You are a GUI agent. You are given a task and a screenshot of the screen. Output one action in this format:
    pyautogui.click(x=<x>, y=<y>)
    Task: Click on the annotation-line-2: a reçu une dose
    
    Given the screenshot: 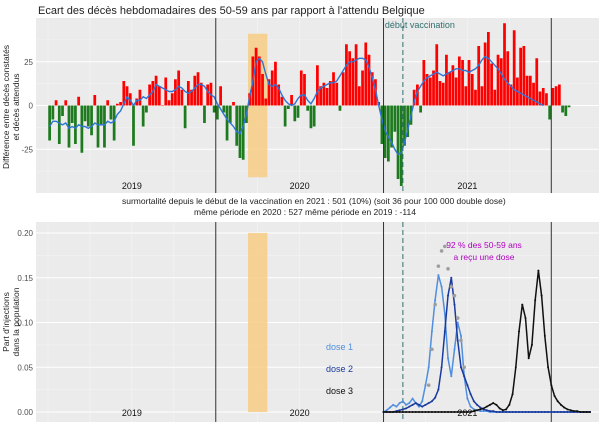 What is the action you would take?
    pyautogui.click(x=484, y=257)
    